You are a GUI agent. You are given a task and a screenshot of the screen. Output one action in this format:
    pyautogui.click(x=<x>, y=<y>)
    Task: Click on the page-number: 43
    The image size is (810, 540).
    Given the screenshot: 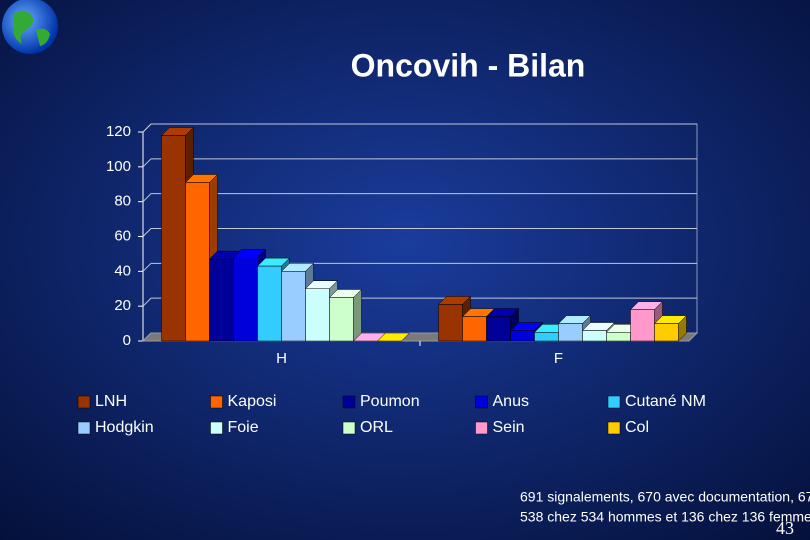 What is the action you would take?
    pyautogui.click(x=785, y=528)
    